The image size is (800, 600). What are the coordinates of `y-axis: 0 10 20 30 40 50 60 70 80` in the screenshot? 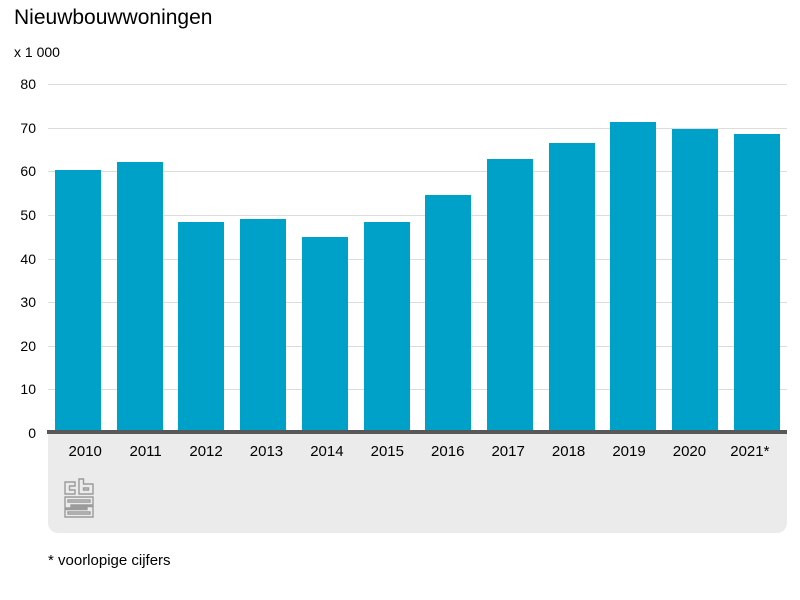 It's located at (18, 258).